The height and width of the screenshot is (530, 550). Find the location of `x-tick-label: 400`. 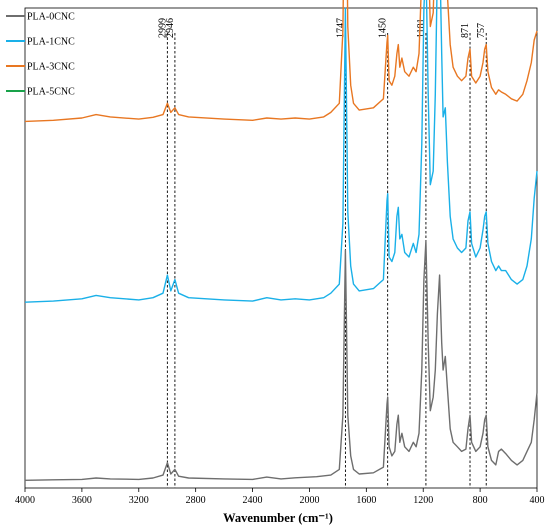

x-tick-label: 400 is located at coordinates (537, 500).